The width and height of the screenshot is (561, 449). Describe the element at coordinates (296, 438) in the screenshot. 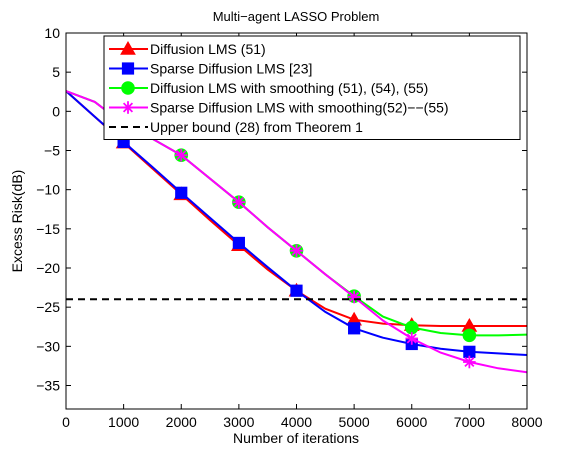

I see `x-axis-label: Number of iterations` at that location.